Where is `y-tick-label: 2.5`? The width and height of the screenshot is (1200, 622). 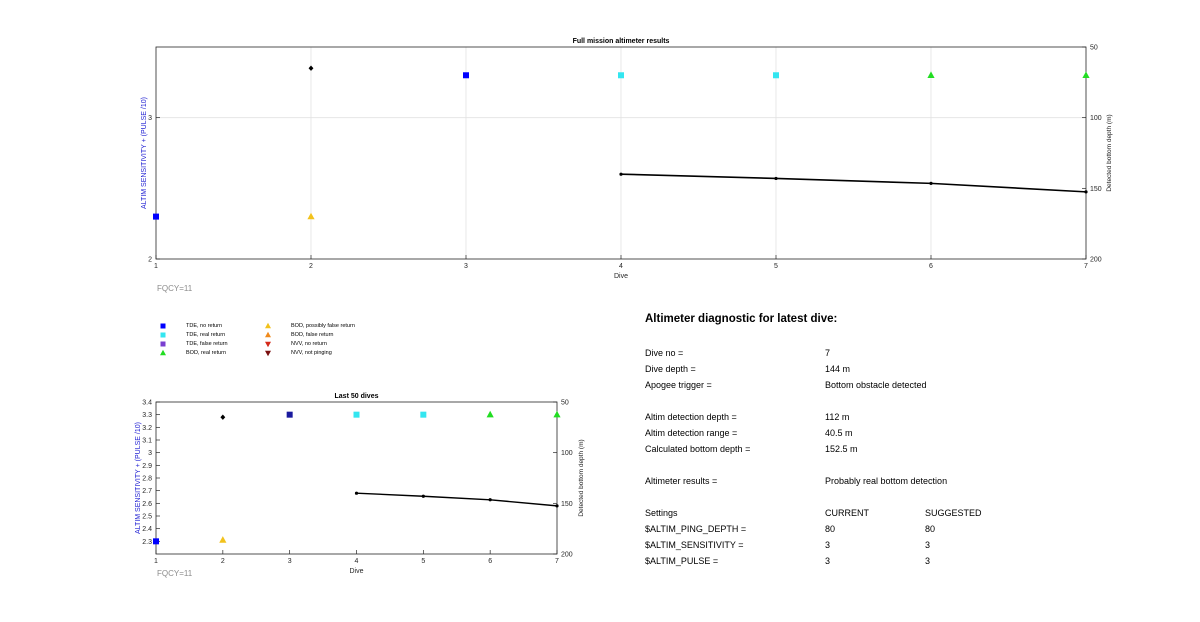 y-tick-label: 2.5 is located at coordinates (147, 516).